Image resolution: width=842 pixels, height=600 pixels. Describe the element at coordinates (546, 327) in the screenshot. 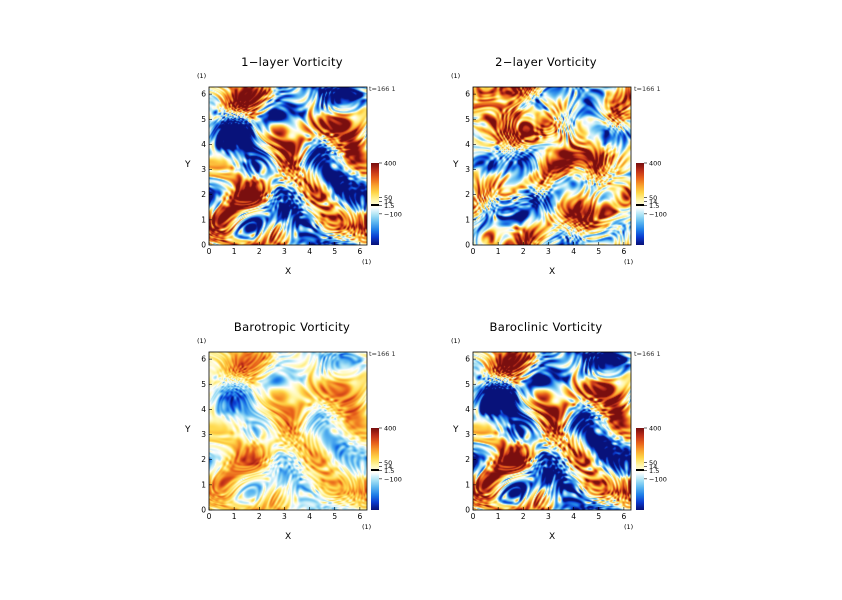

I see `panel-title: Baroclinic Vorticity` at that location.